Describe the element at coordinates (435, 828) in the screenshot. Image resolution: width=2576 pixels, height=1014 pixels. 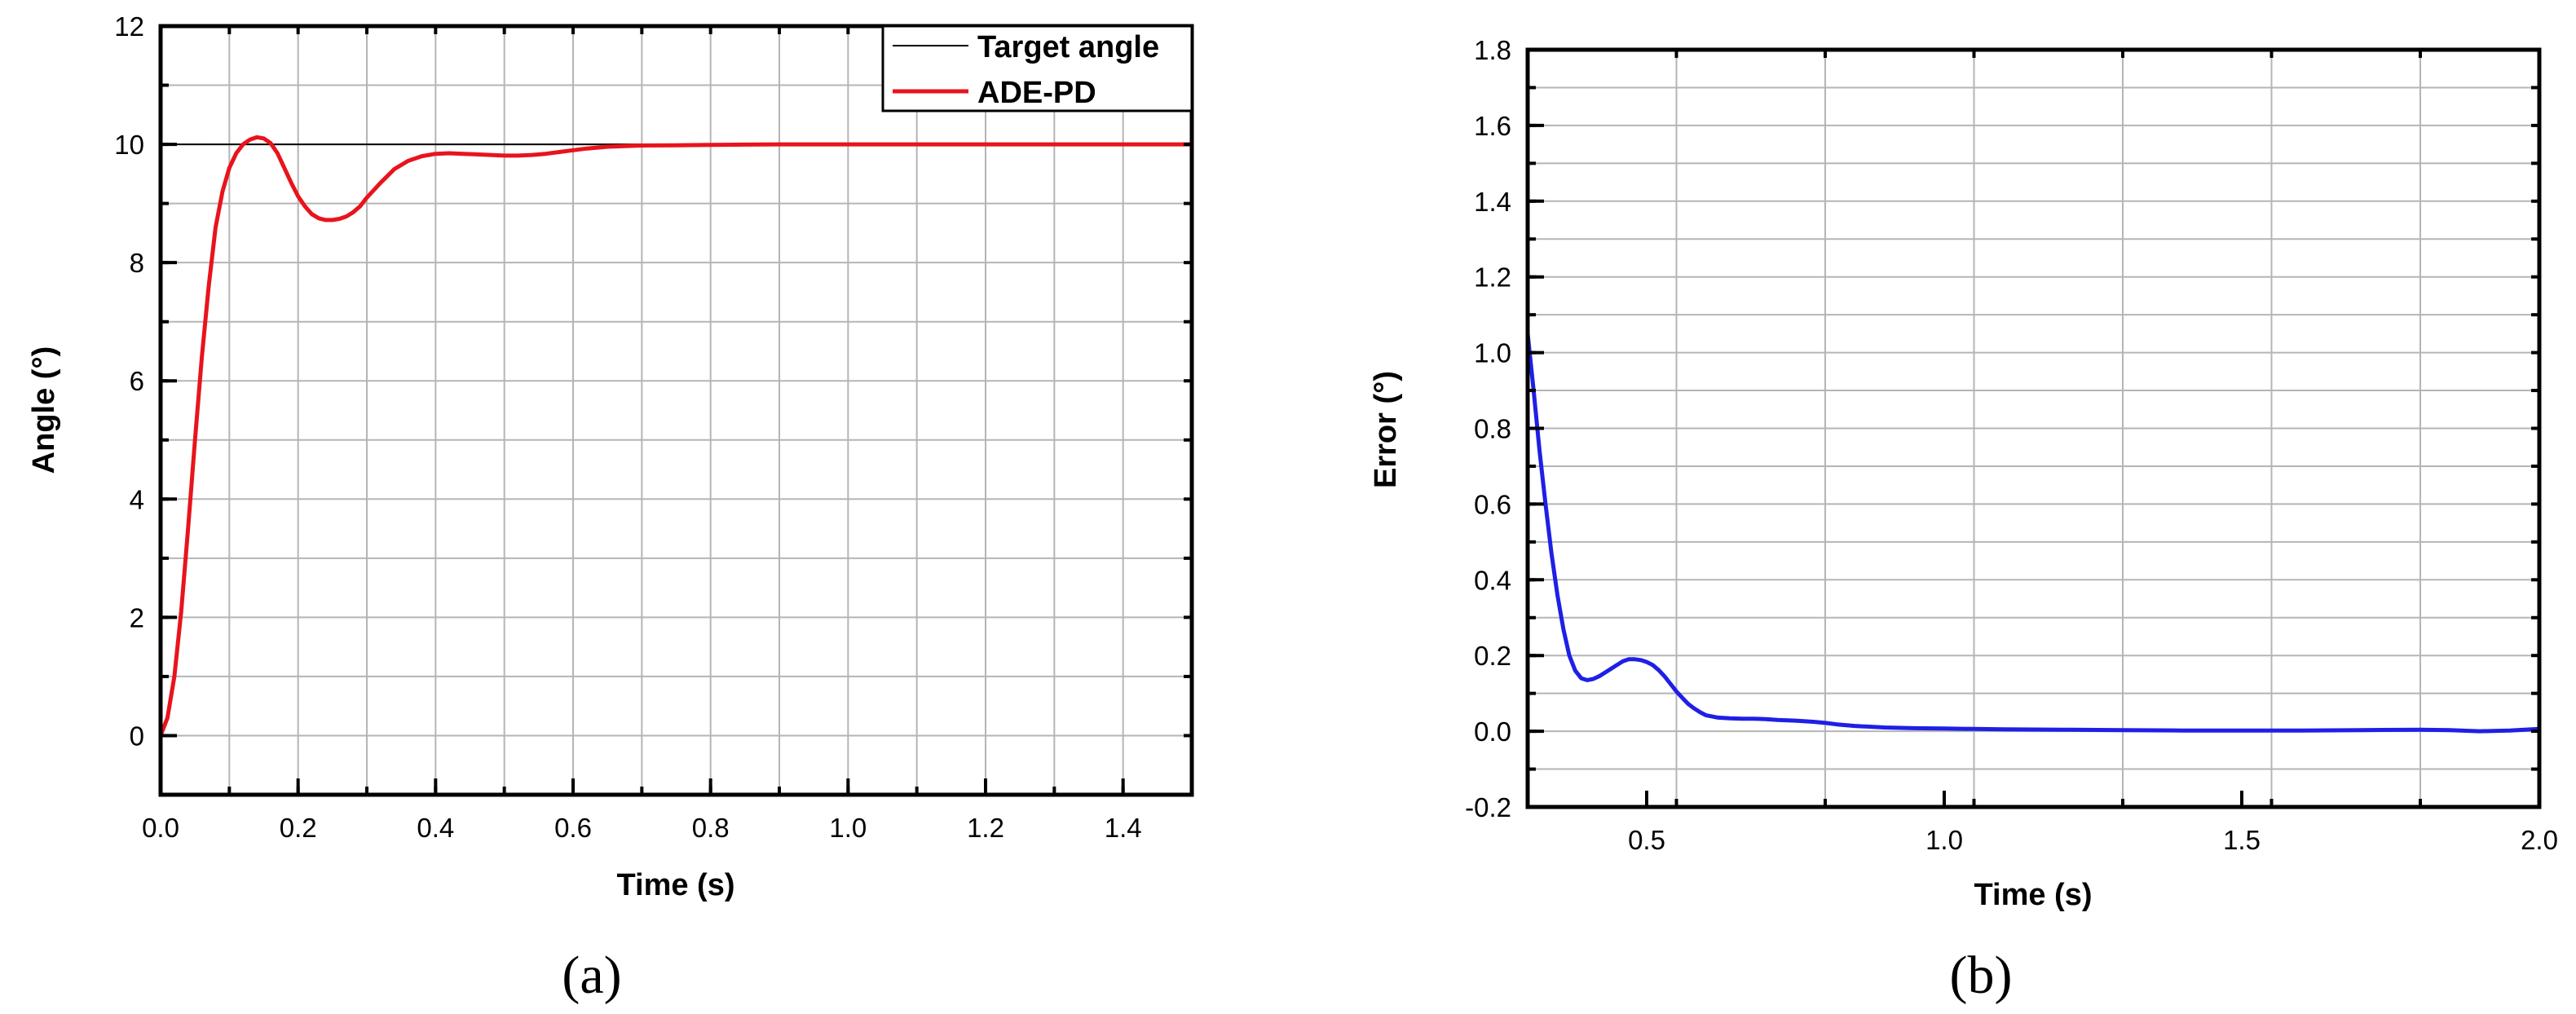
I see `x-tick-label: 0.4` at that location.